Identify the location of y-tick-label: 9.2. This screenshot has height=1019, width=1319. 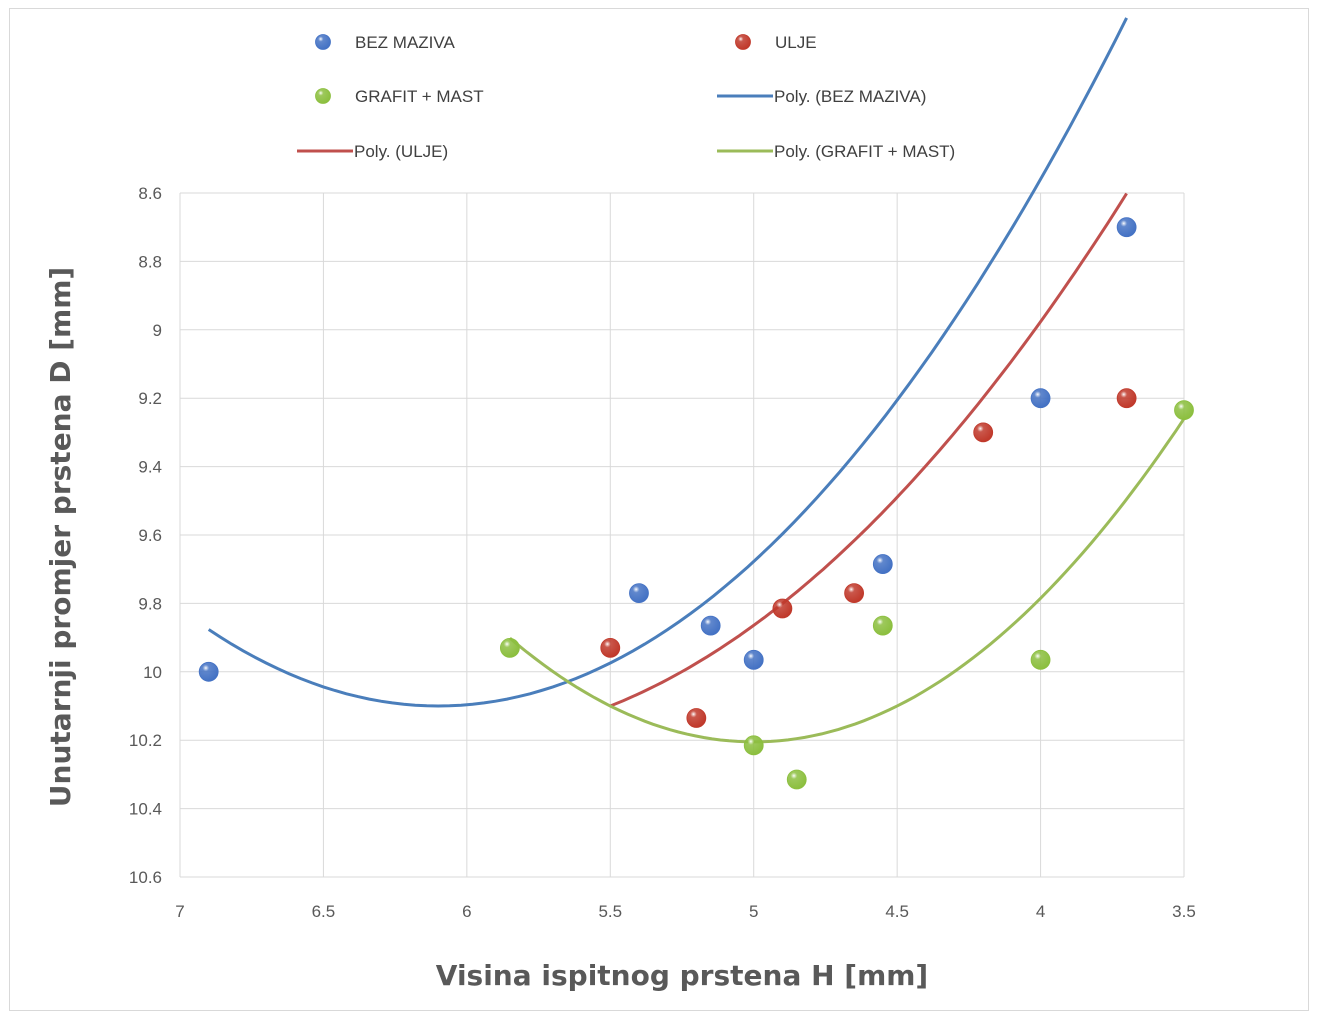
(150, 398).